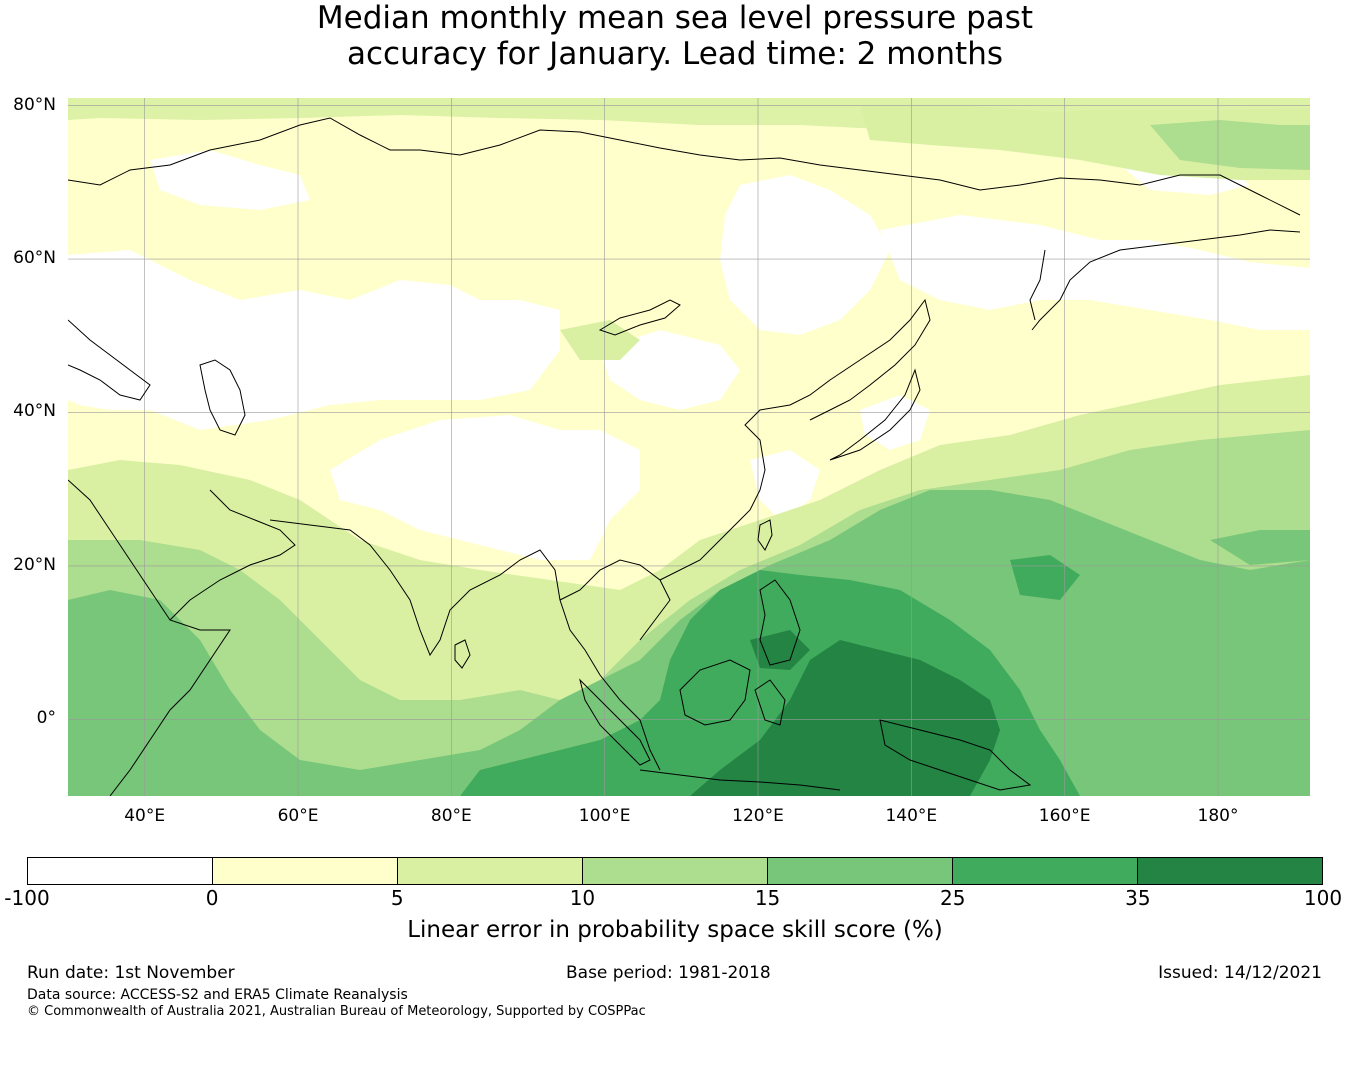  I want to click on lon-label: 180°, so click(1218, 816).